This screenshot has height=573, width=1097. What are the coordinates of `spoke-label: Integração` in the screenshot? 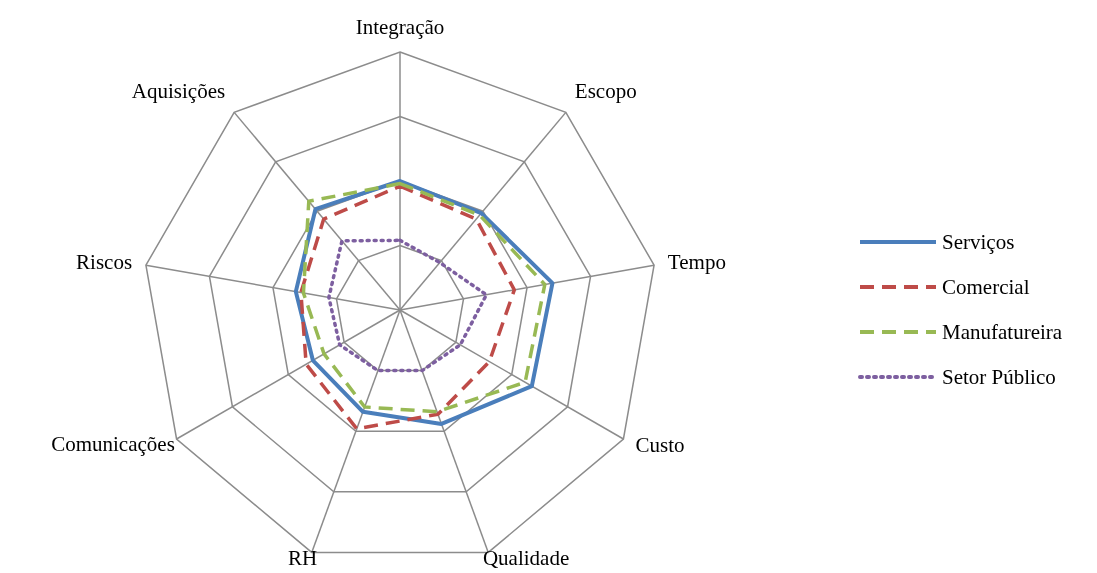 It's located at (400, 27).